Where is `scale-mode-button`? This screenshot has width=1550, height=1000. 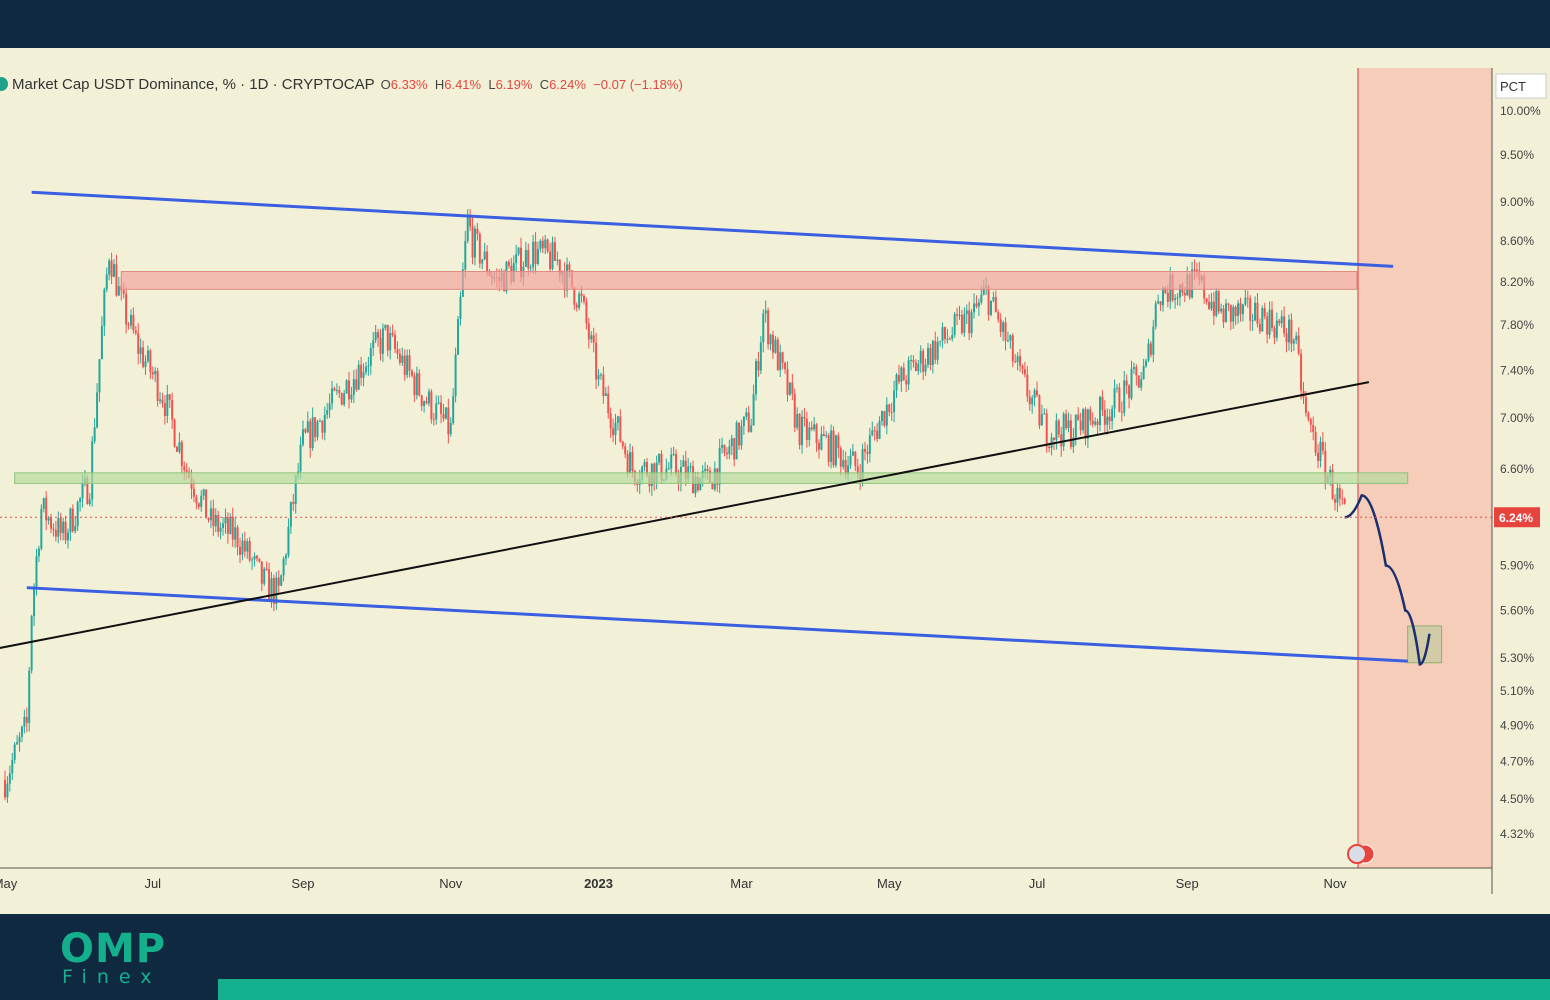
scale-mode-button is located at coordinates (1521, 86).